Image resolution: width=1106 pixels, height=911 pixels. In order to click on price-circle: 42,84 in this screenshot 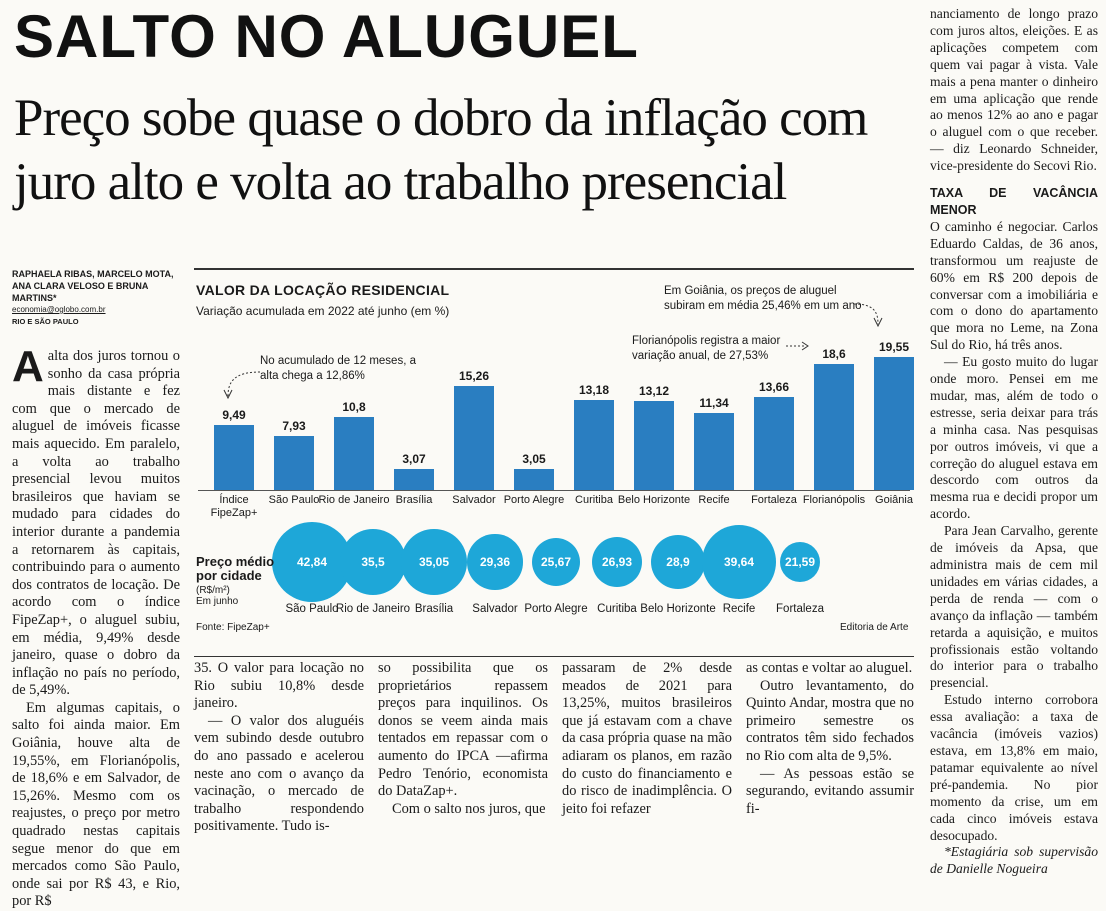, I will do `click(312, 562)`.